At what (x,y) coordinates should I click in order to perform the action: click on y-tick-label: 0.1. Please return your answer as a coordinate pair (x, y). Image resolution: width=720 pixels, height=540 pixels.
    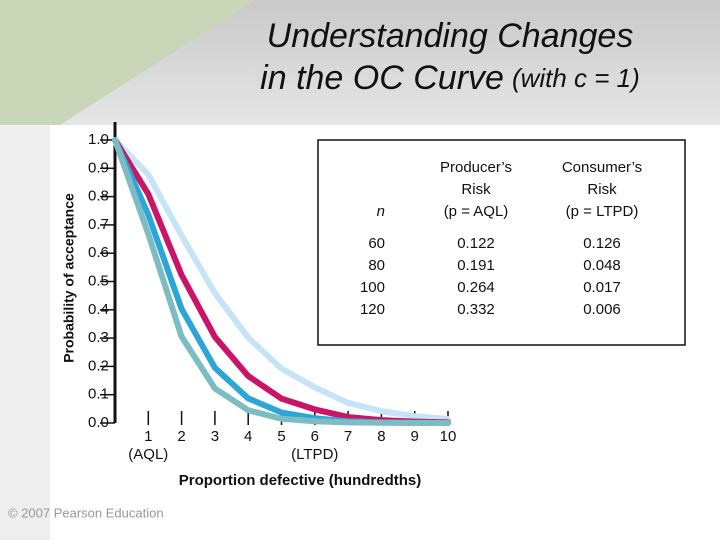
    Looking at the image, I should click on (98, 394).